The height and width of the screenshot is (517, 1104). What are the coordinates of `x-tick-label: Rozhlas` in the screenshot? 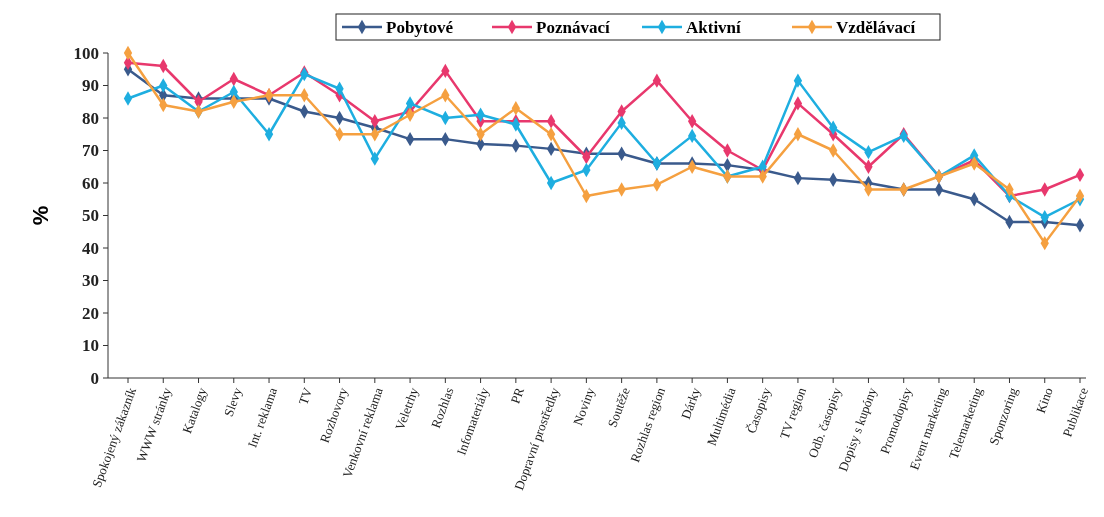 It's located at (442, 407).